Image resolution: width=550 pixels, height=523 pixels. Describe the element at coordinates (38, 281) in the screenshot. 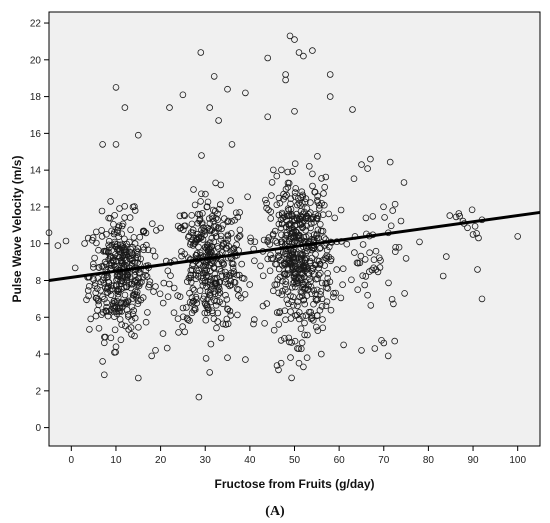

I see `y-tick-label: 8` at that location.